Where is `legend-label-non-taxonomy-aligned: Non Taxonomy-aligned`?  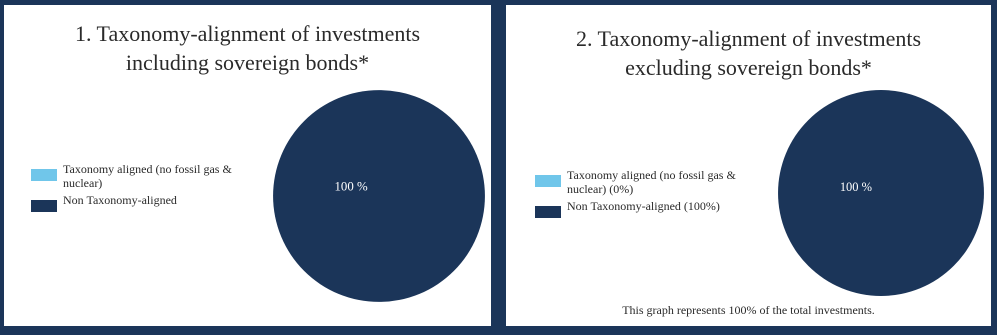
legend-label-non-taxonomy-aligned: Non Taxonomy-aligned is located at coordinates (120, 200).